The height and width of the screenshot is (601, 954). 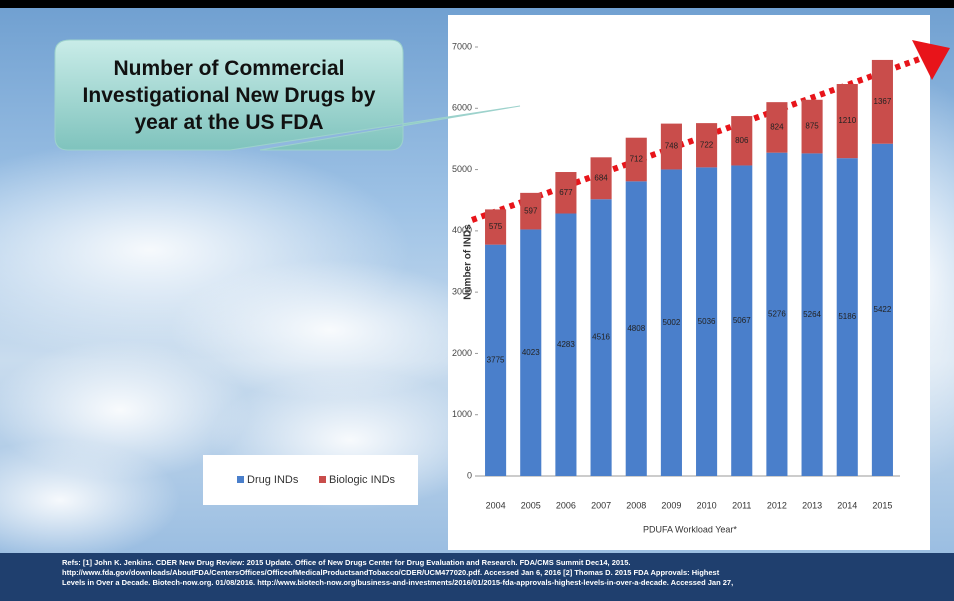 What do you see at coordinates (671, 505) in the screenshot?
I see `x-tick-label: 2009` at bounding box center [671, 505].